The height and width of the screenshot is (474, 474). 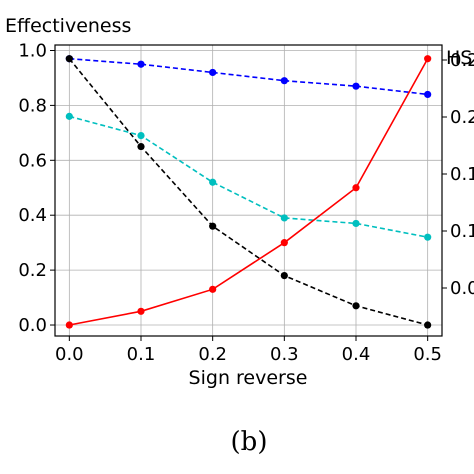 What do you see at coordinates (32, 215) in the screenshot?
I see `y-tick-label-left: 0.4` at bounding box center [32, 215].